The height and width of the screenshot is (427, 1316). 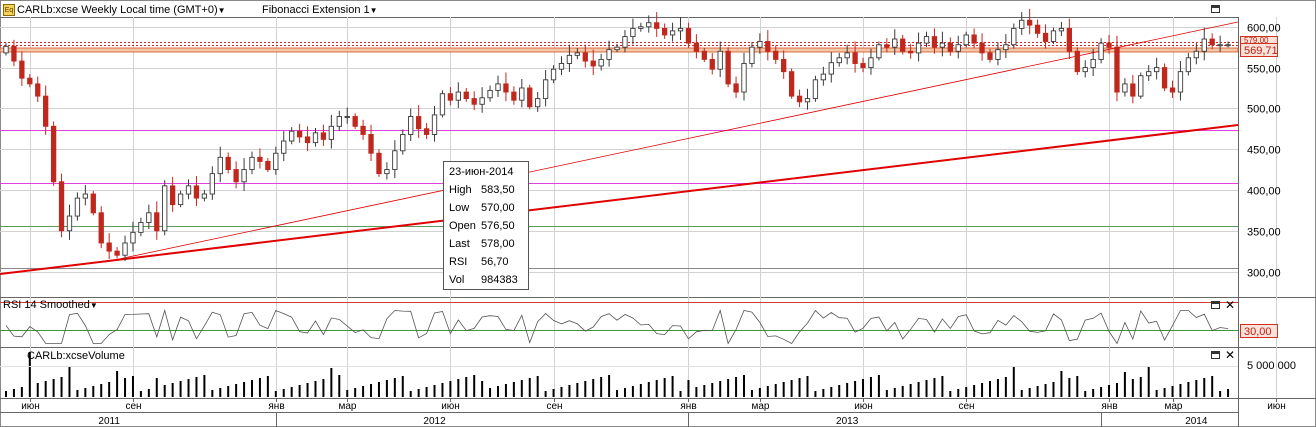 What do you see at coordinates (76, 356) in the screenshot?
I see `volume-panel-title: CARLb:xcseVolume` at bounding box center [76, 356].